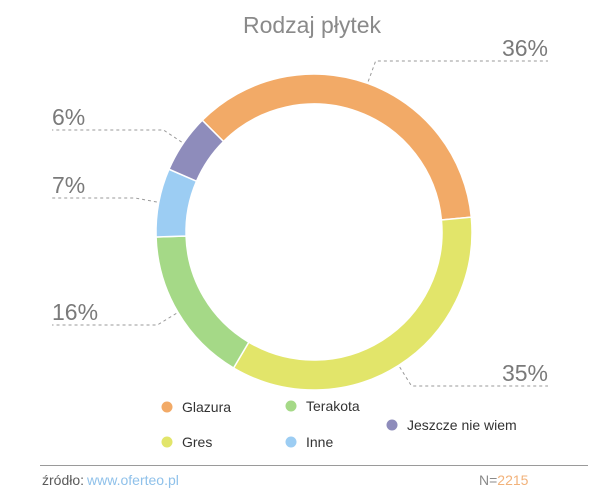 This screenshot has height=500, width=600. I want to click on legend: Glazura Terakota Jeszcze nie wiem Gres Inne, so click(339, 424).